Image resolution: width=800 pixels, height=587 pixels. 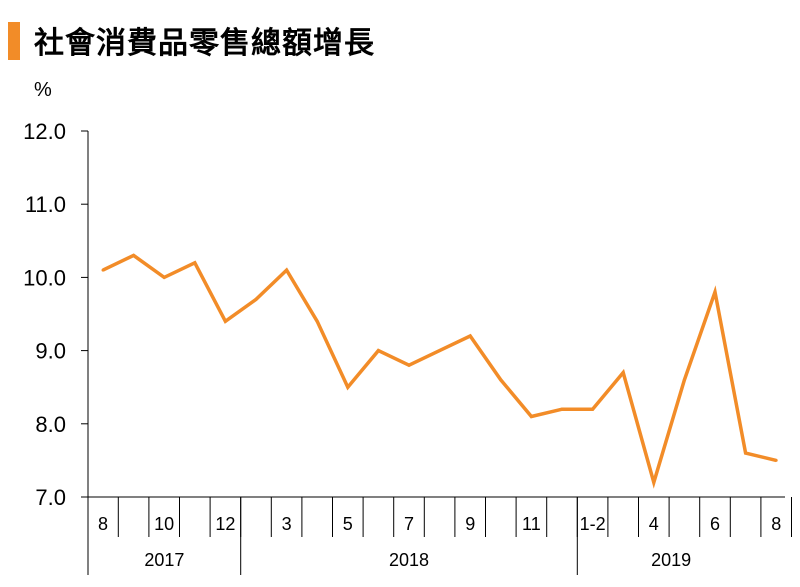 I want to click on x-tick-label: 9, so click(x=470, y=524).